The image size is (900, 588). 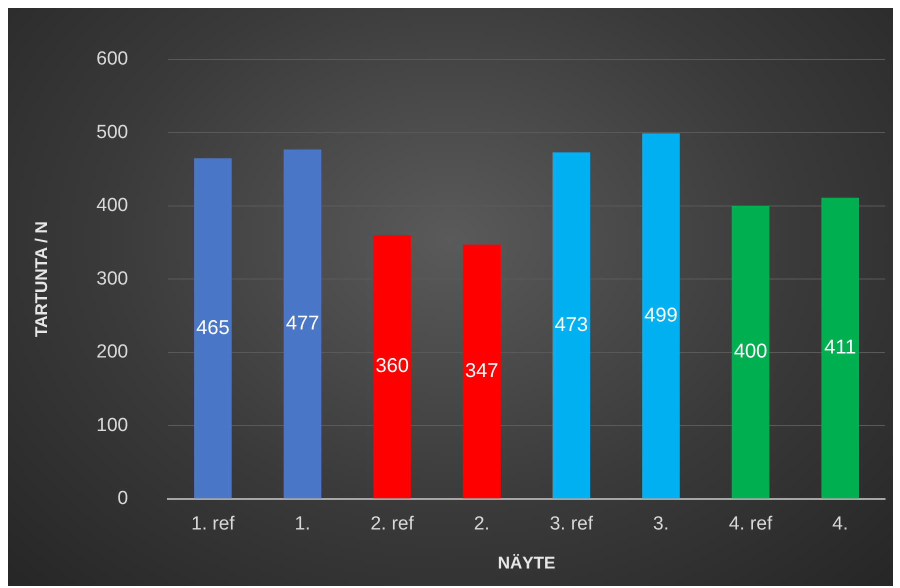 What do you see at coordinates (572, 523) in the screenshot?
I see `x-tick-label: 3. ref` at bounding box center [572, 523].